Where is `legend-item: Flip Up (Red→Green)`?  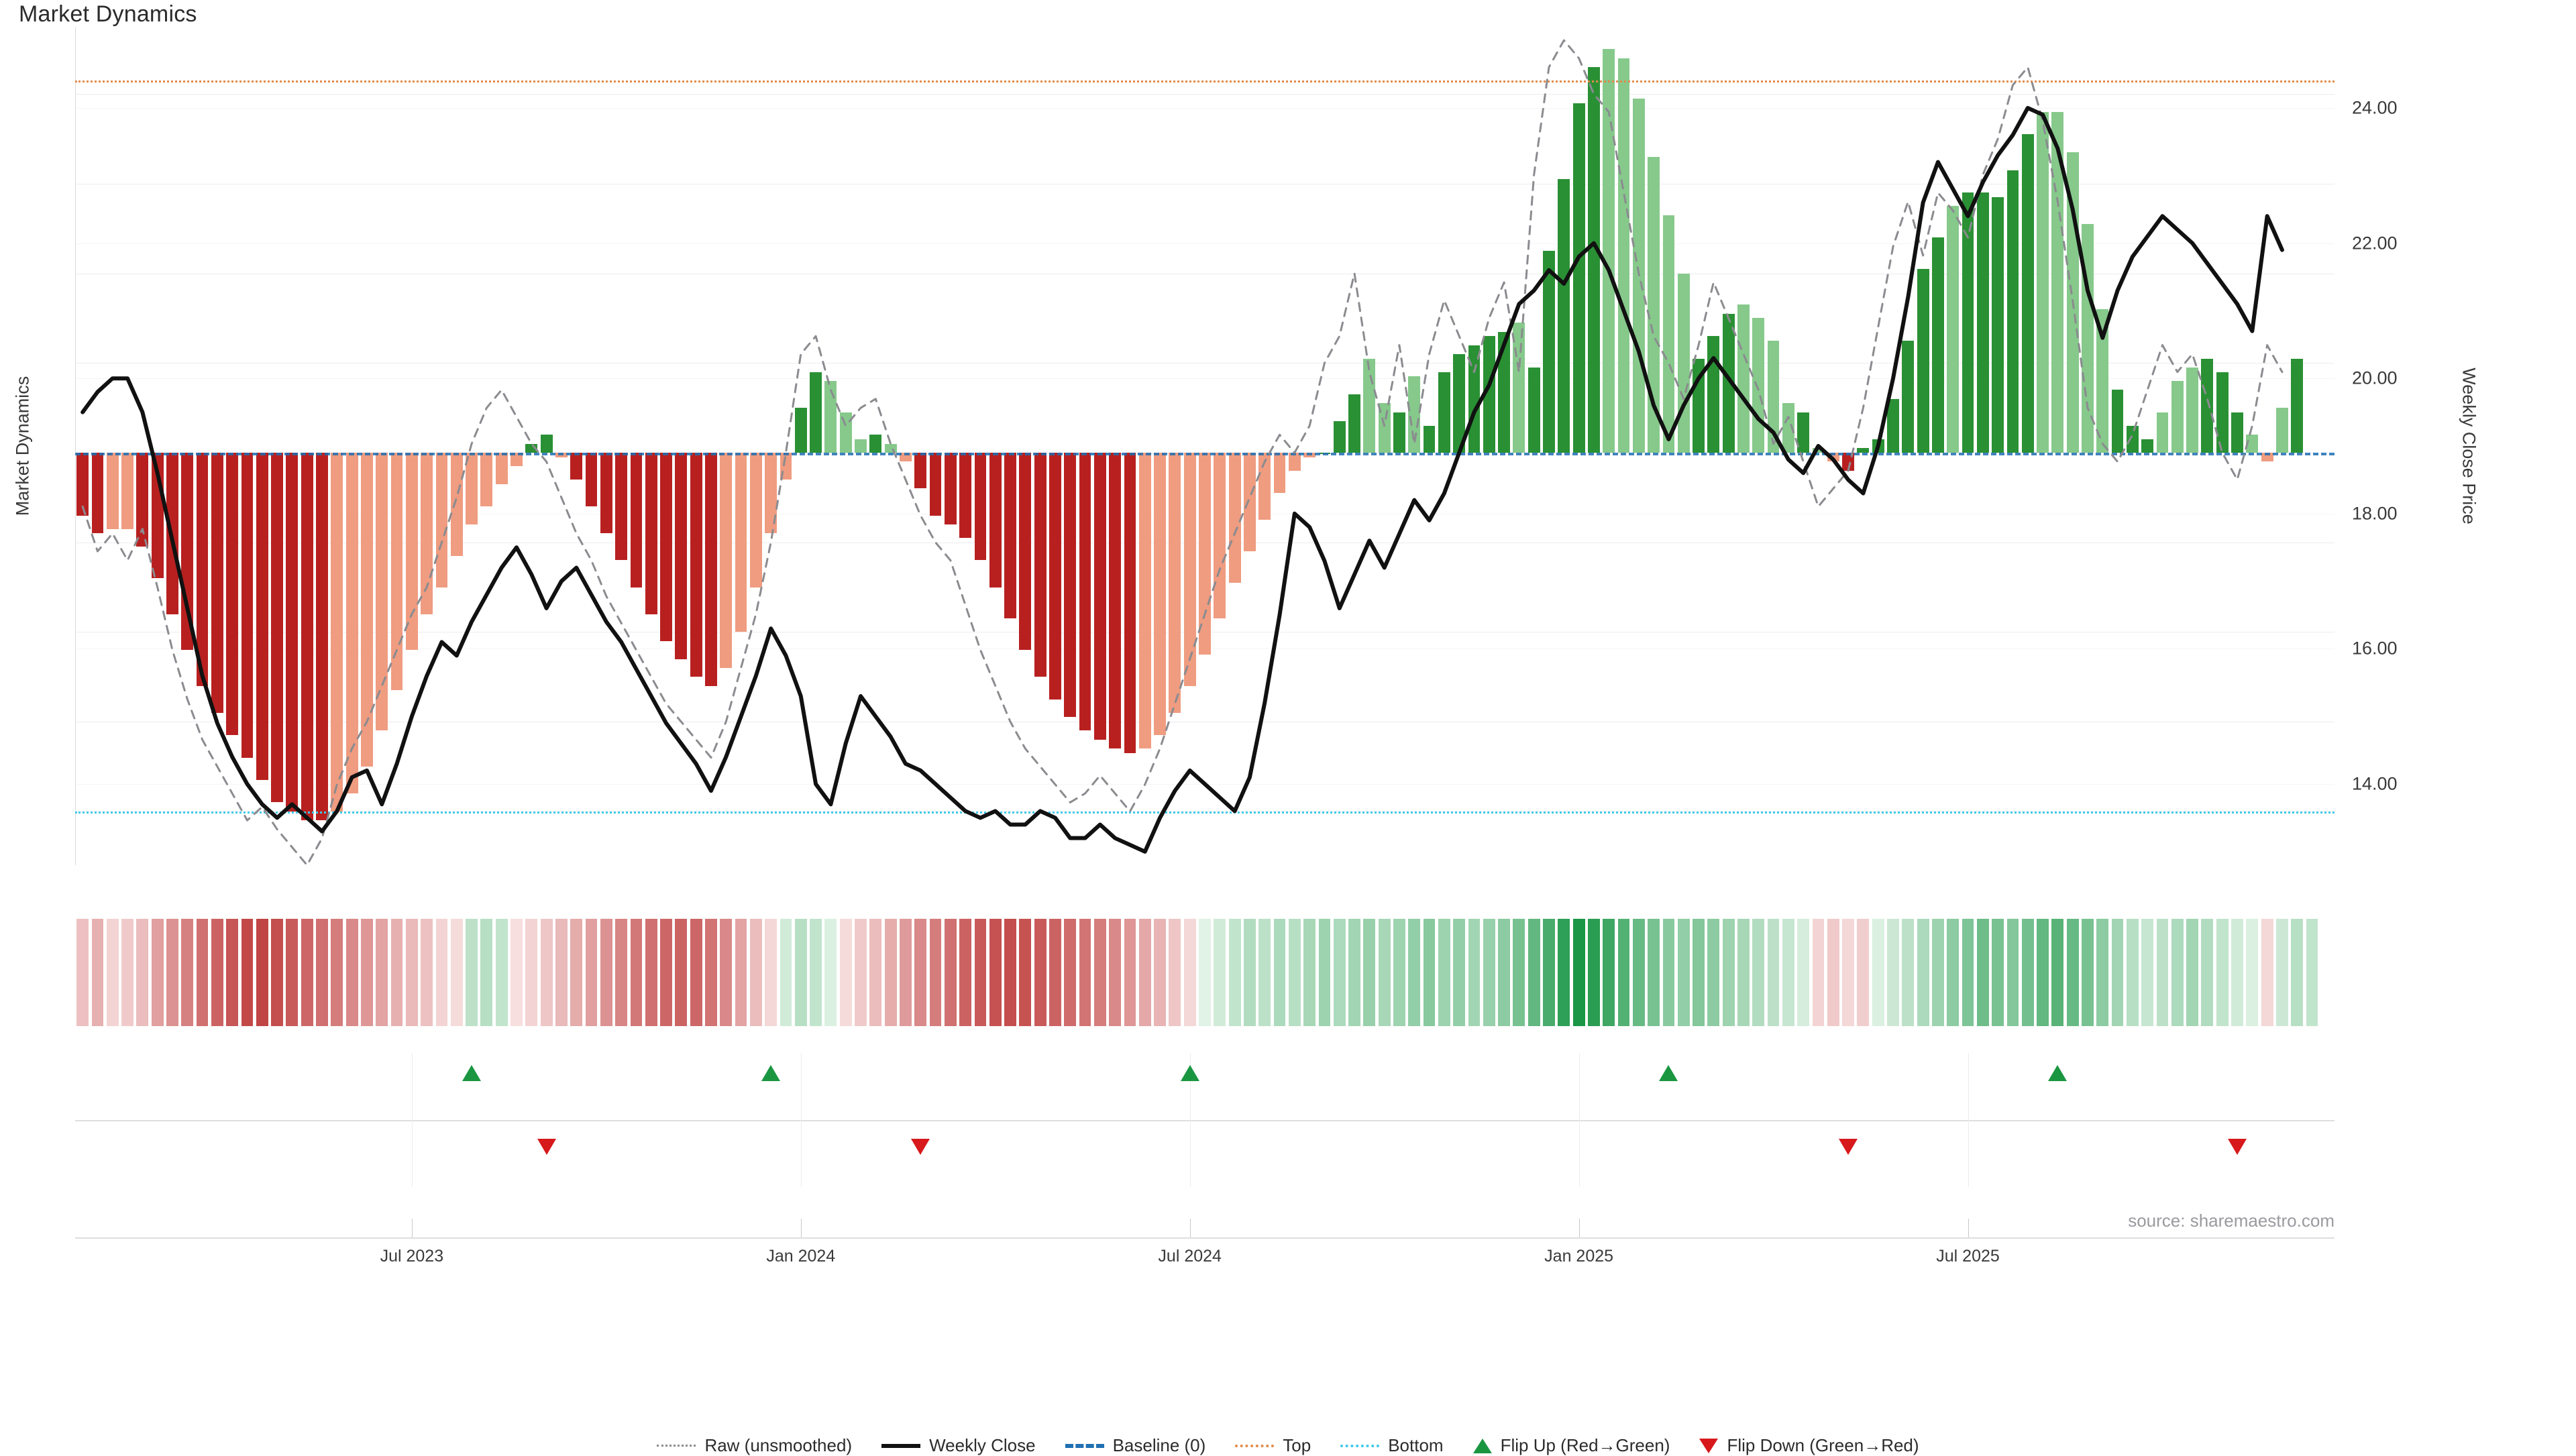 legend-item: Flip Up (Red→Green) is located at coordinates (1571, 1445).